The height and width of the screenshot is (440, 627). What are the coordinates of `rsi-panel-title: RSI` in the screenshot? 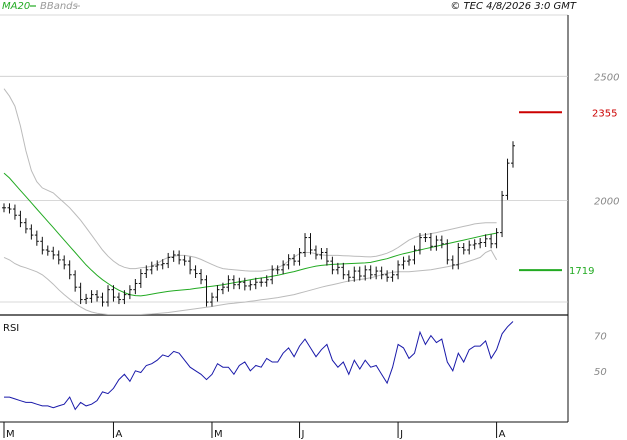 It's located at (11, 328).